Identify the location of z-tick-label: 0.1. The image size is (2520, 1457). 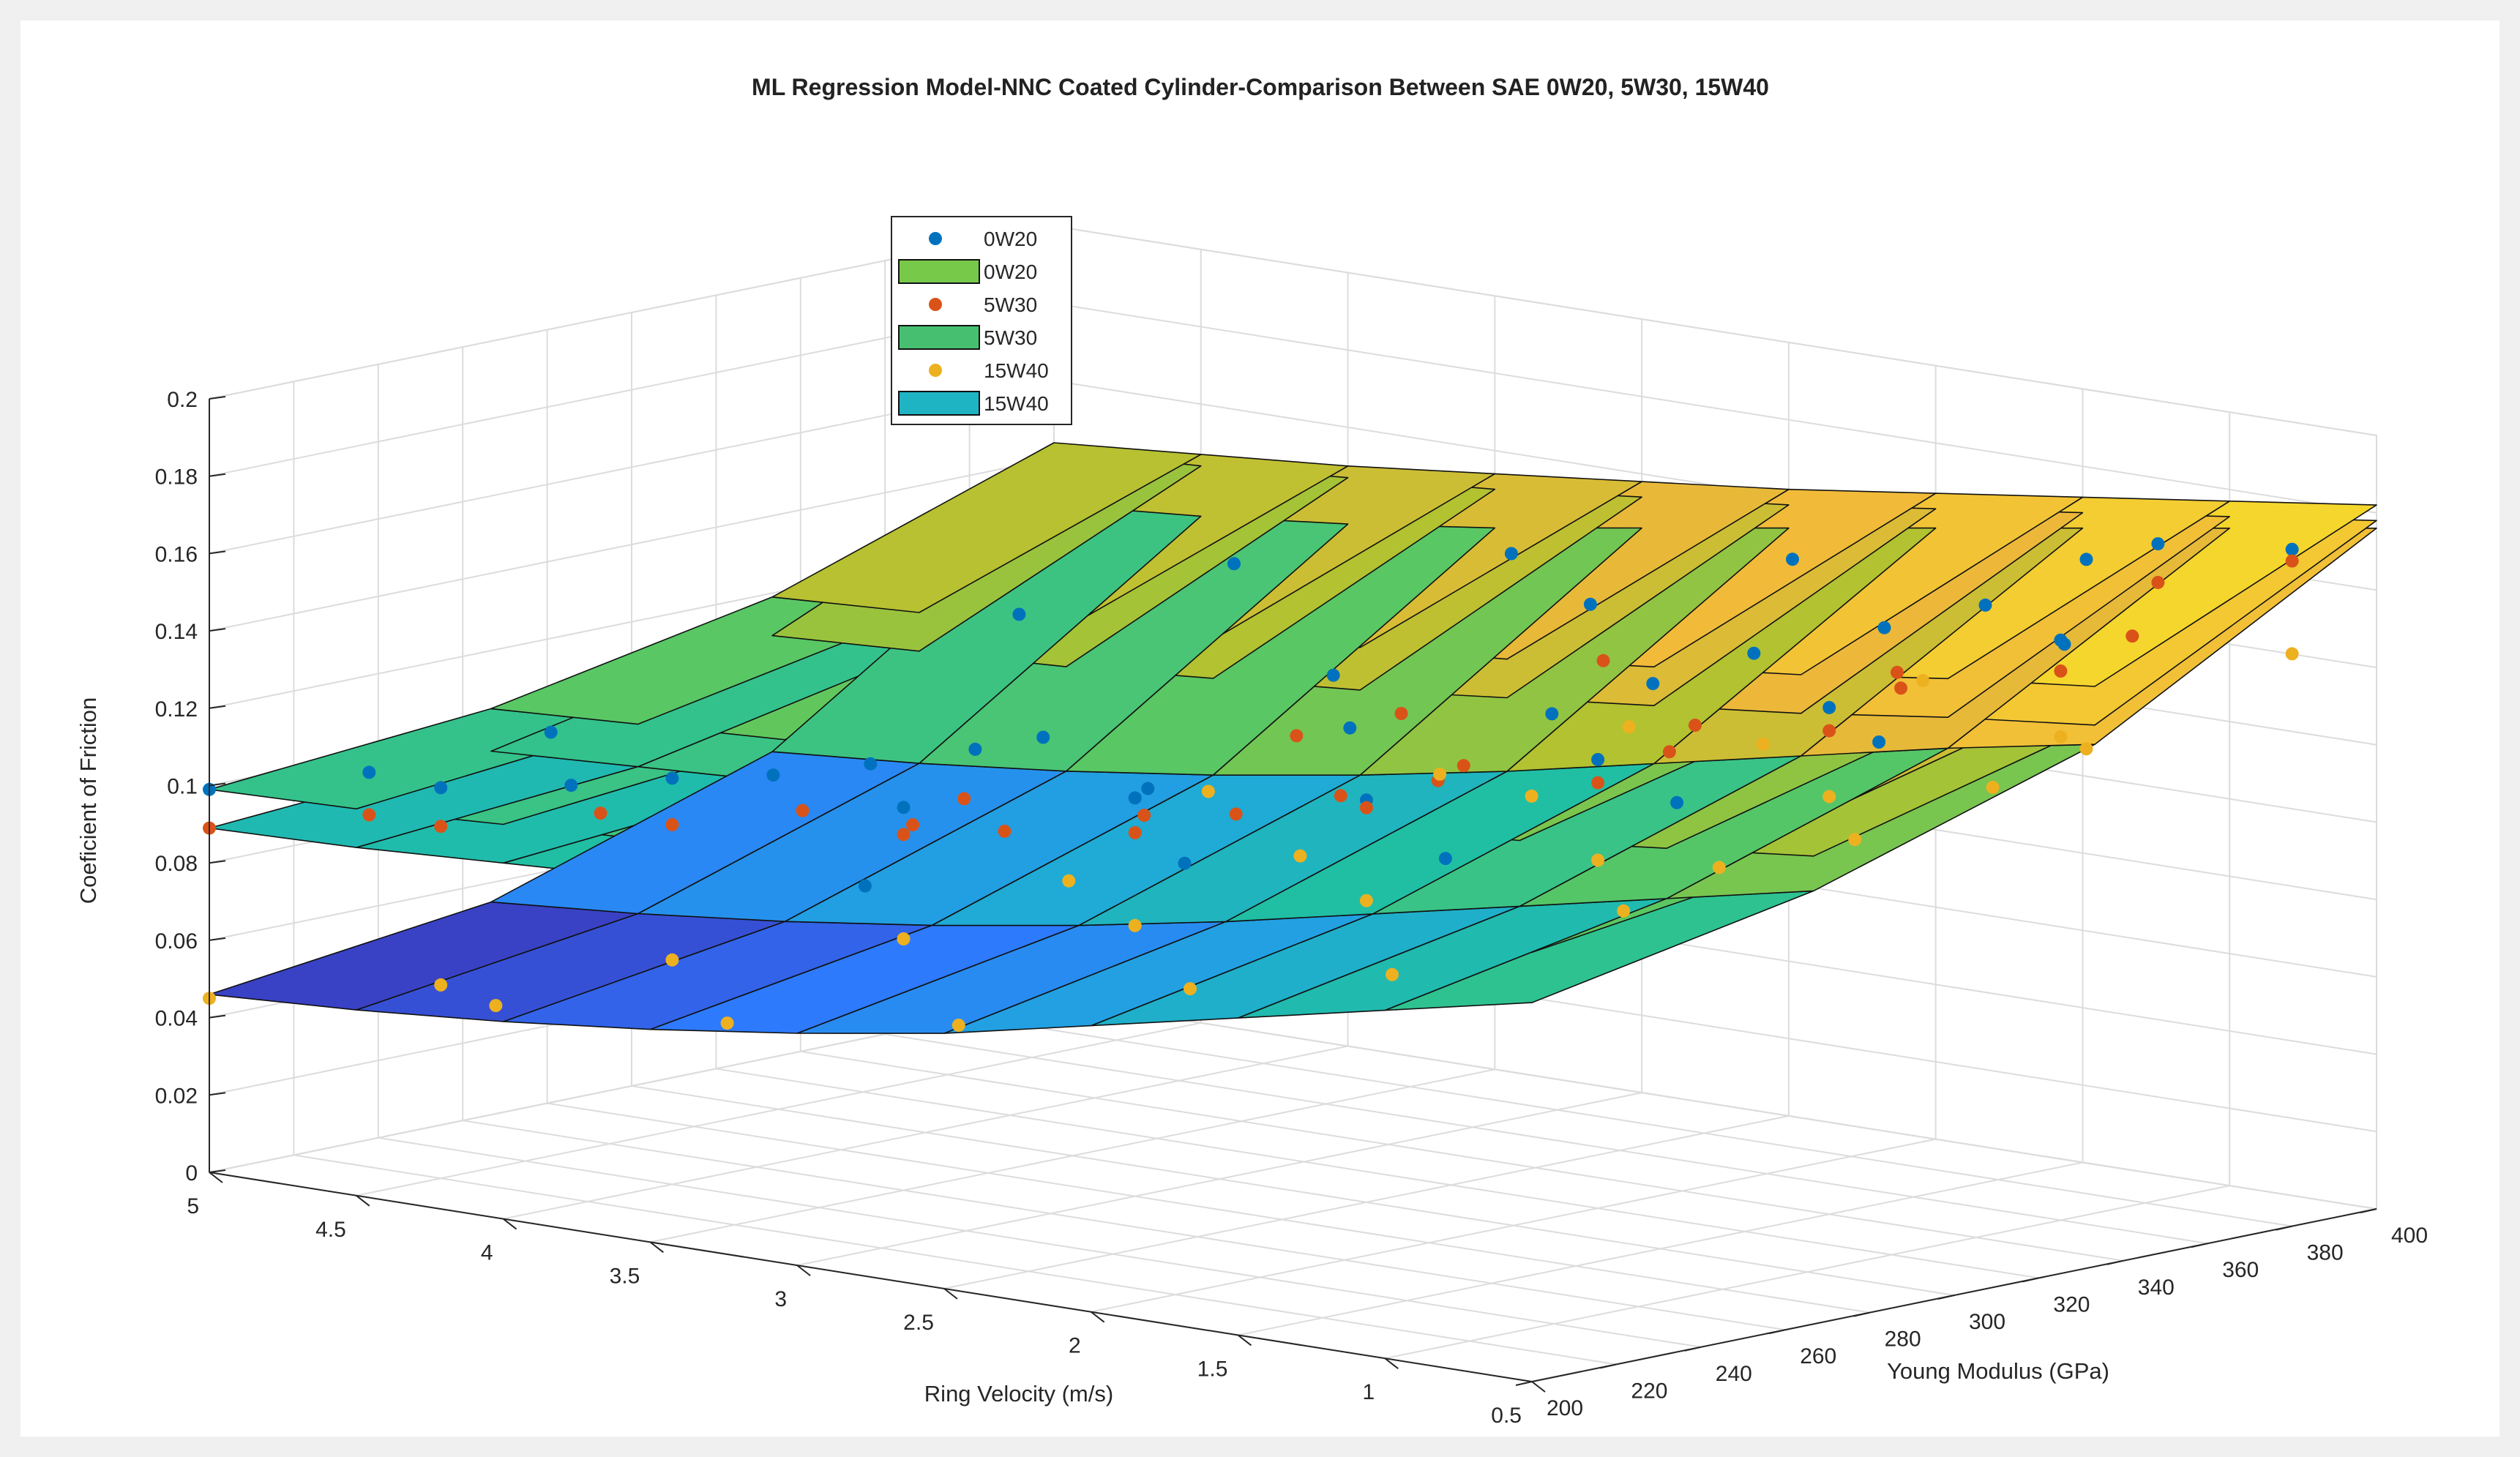
(182, 787).